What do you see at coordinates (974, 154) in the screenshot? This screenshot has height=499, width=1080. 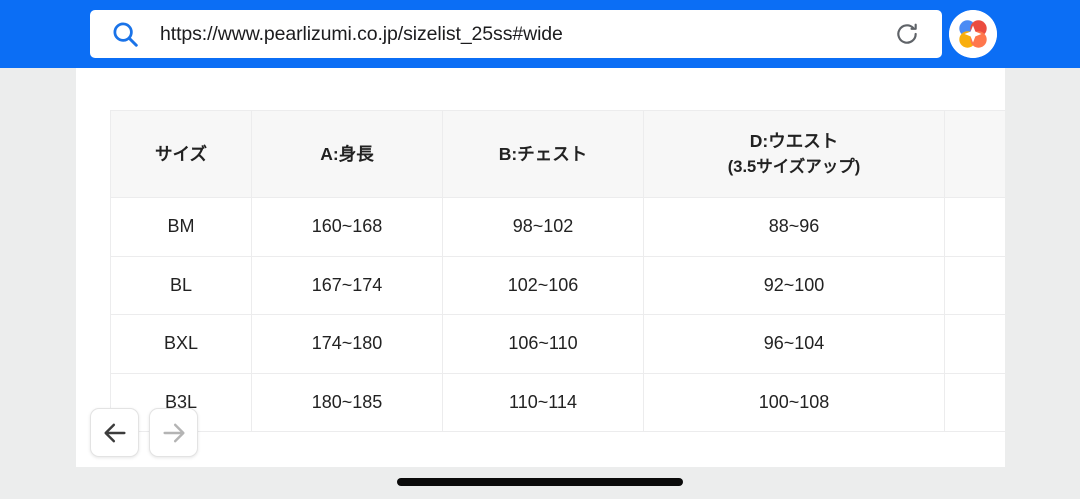 I see `column-header-f: F` at bounding box center [974, 154].